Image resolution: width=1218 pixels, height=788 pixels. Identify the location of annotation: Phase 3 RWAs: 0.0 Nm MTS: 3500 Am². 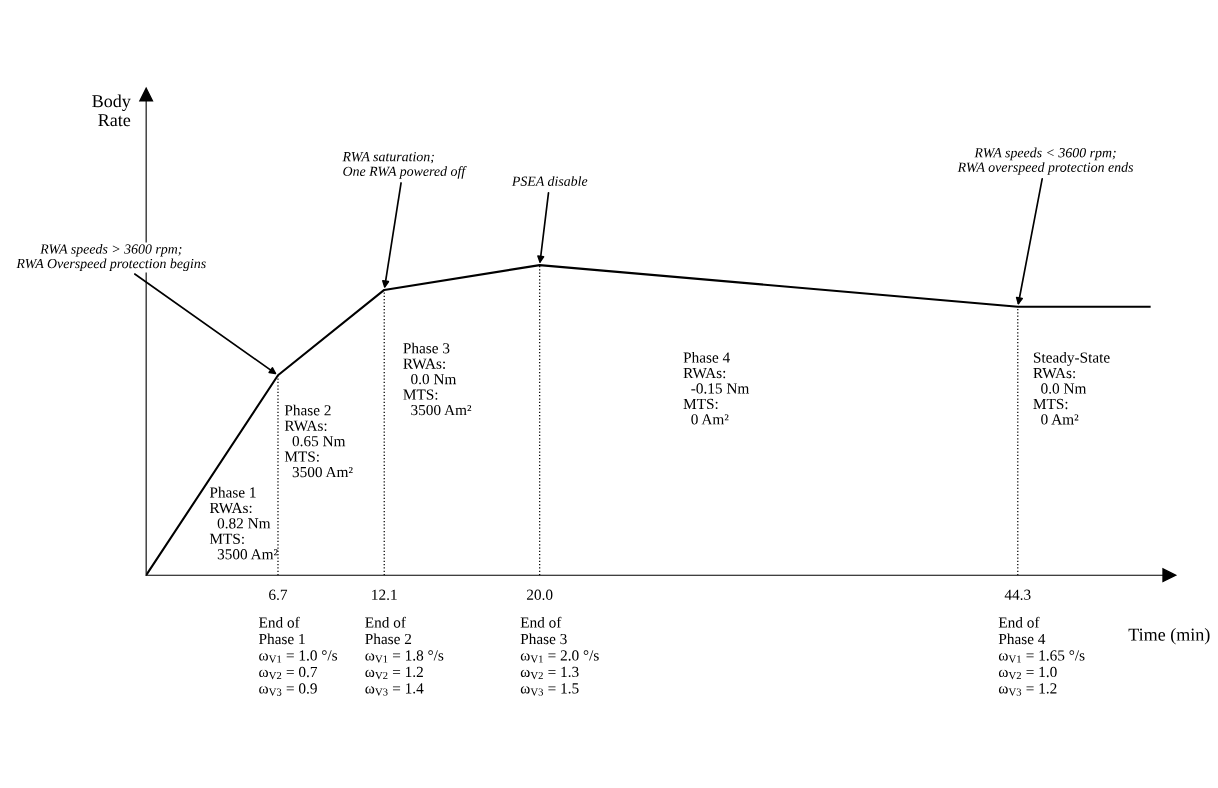
(437, 379).